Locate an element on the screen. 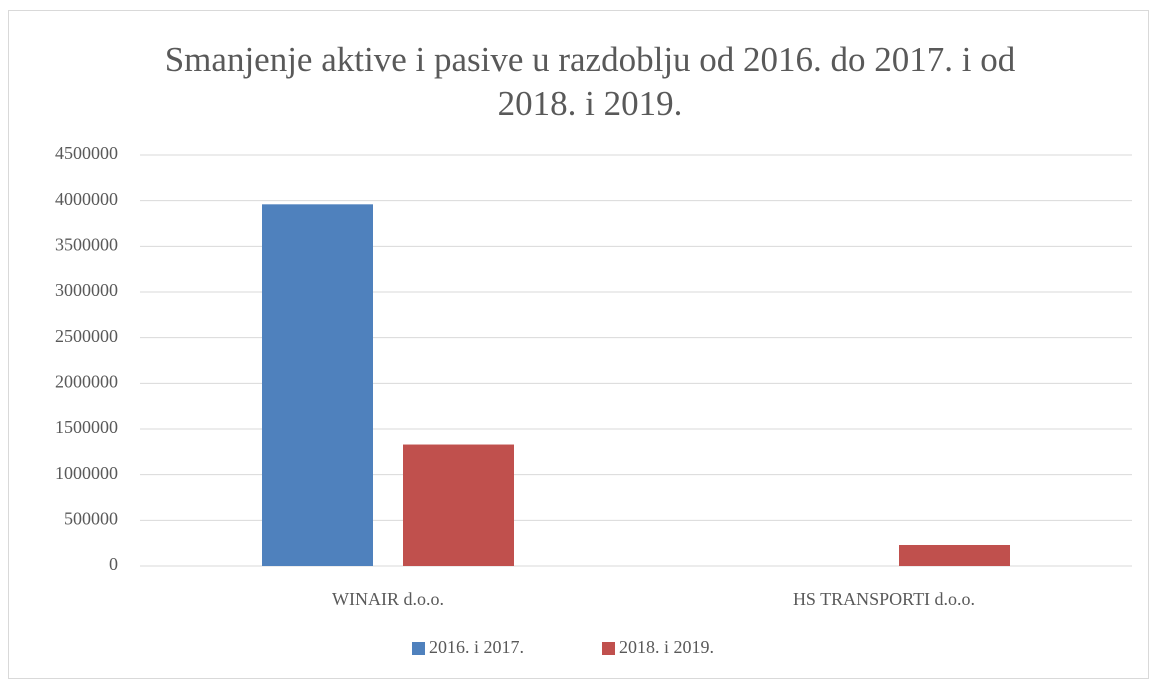 This screenshot has width=1149, height=679. y-tick-label: 500000 is located at coordinates (91, 518).